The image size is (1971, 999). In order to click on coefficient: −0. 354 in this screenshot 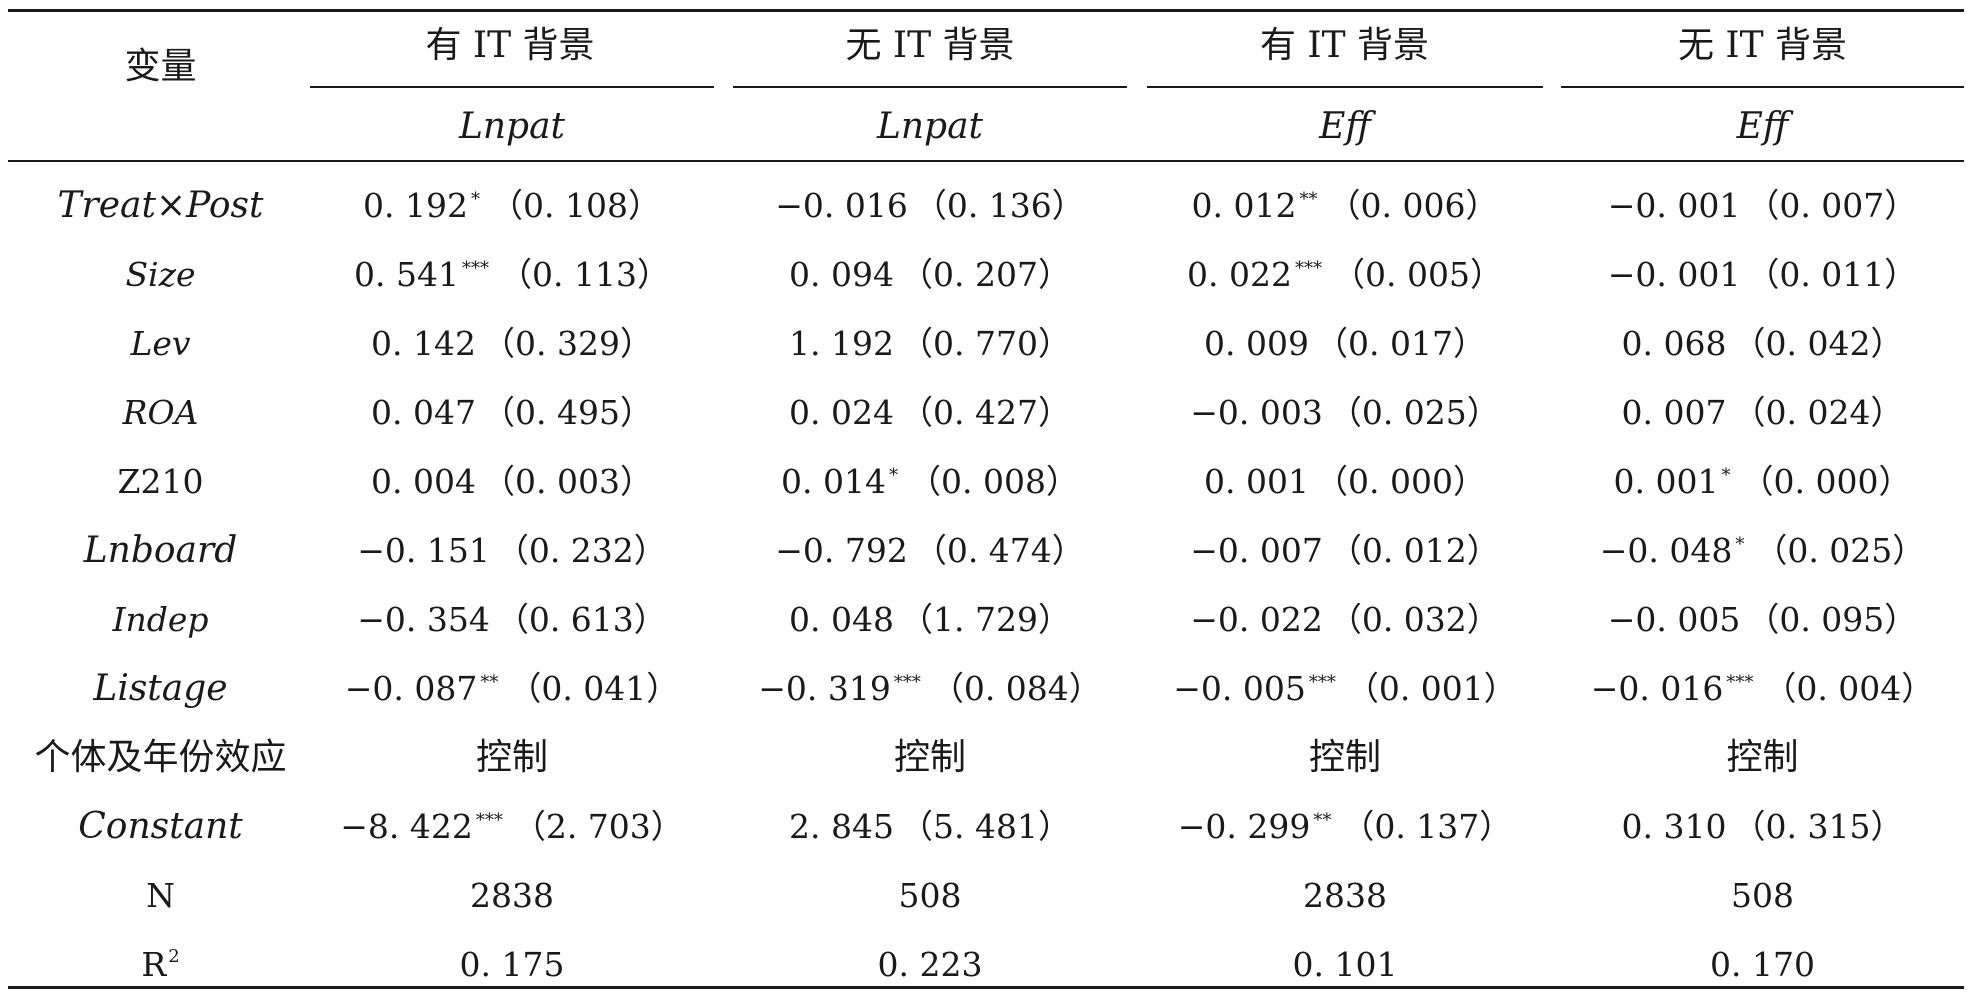, I will do `click(423, 619)`.